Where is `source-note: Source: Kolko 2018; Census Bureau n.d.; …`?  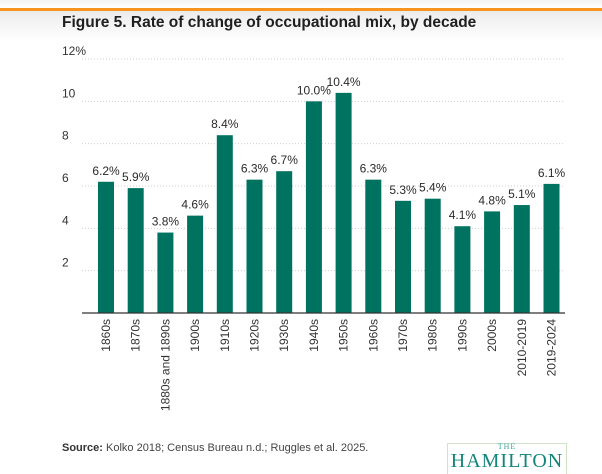 source-note: Source: Kolko 2018; Census Bureau n.d.; … is located at coordinates (215, 448).